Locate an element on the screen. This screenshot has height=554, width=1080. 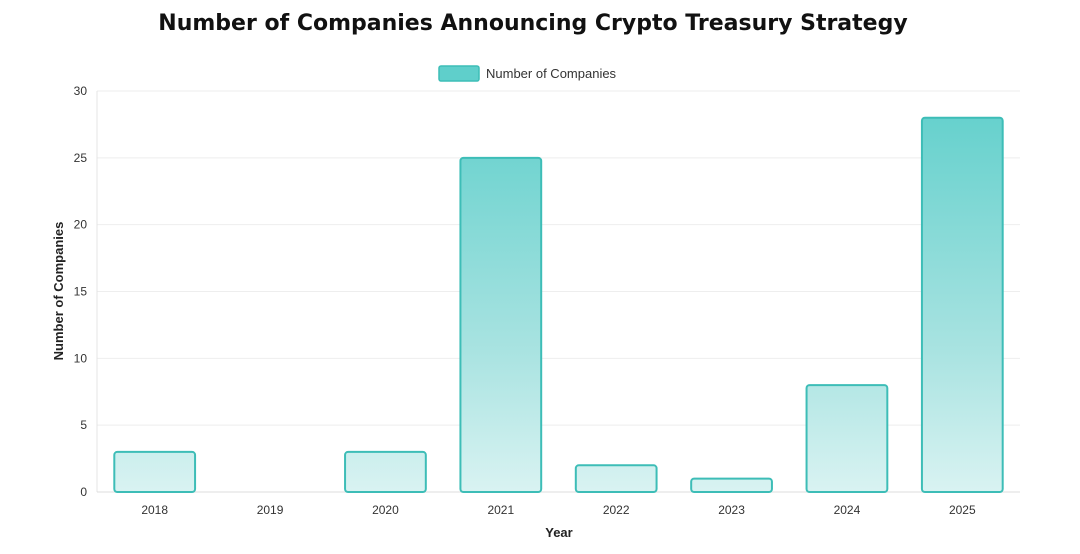
bar-2024 is located at coordinates (847, 439).